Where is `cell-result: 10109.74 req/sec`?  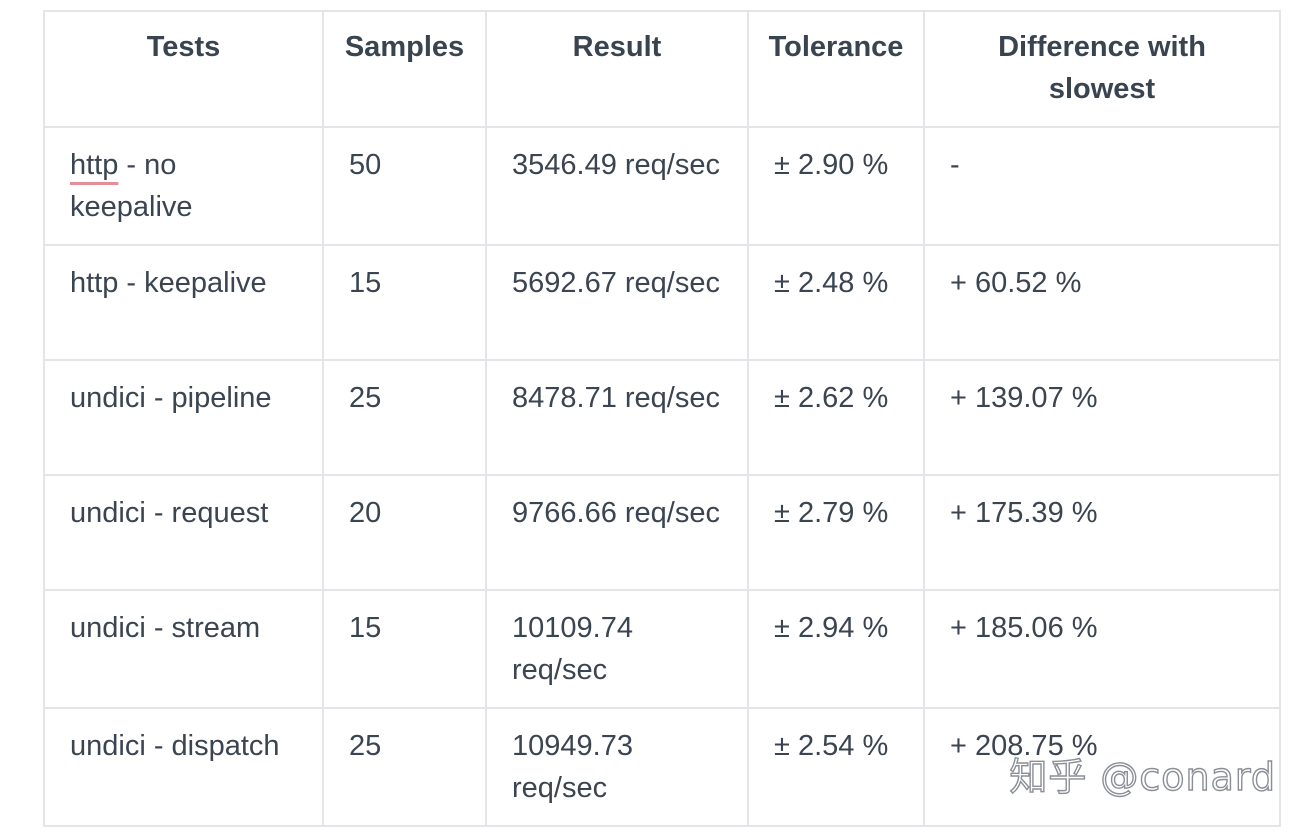
cell-result: 10109.74 req/sec is located at coordinates (617, 649).